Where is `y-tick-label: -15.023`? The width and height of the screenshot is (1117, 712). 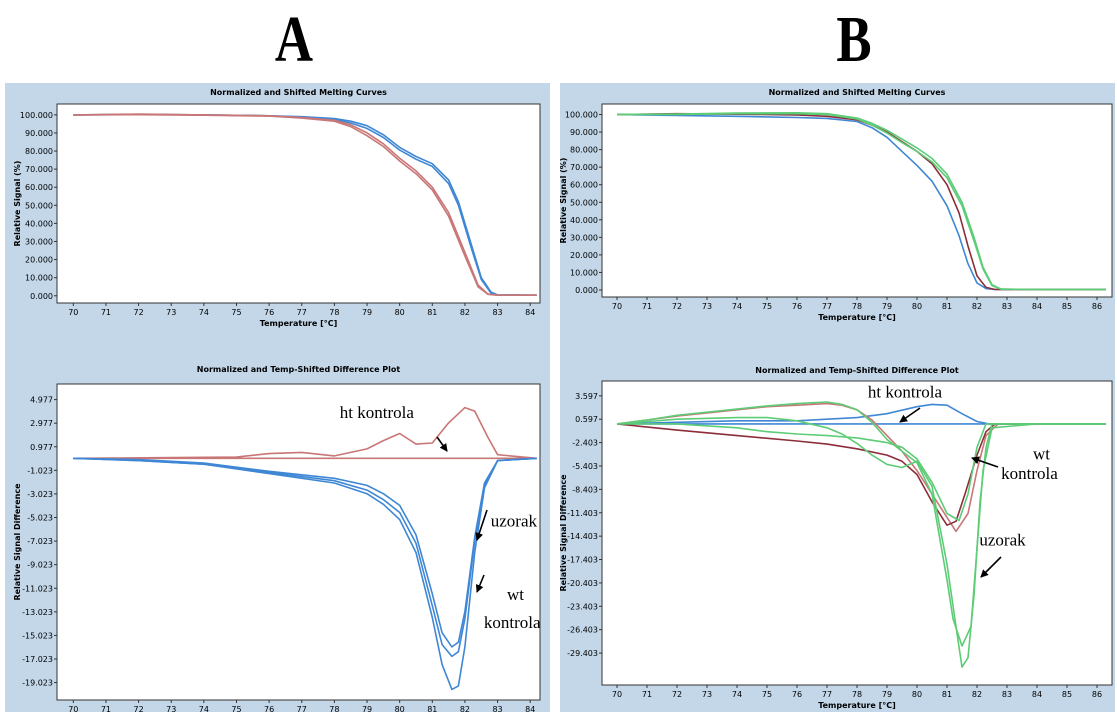
y-tick-label: -15.023 is located at coordinates (37, 635).